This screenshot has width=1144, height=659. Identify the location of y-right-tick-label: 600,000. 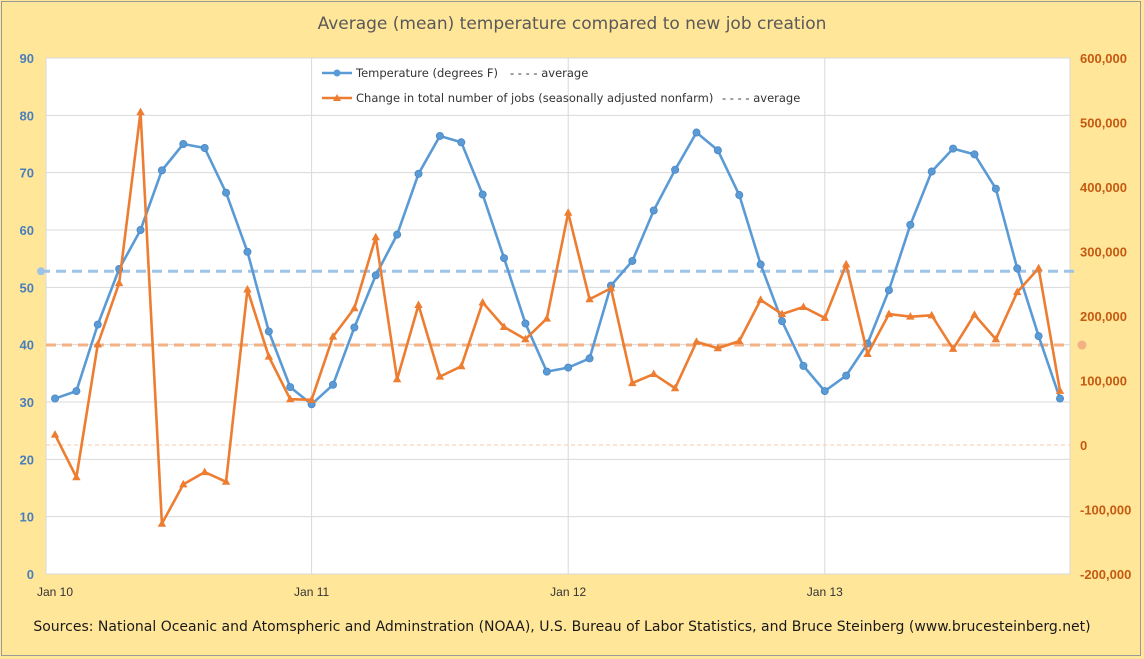
(1103, 58).